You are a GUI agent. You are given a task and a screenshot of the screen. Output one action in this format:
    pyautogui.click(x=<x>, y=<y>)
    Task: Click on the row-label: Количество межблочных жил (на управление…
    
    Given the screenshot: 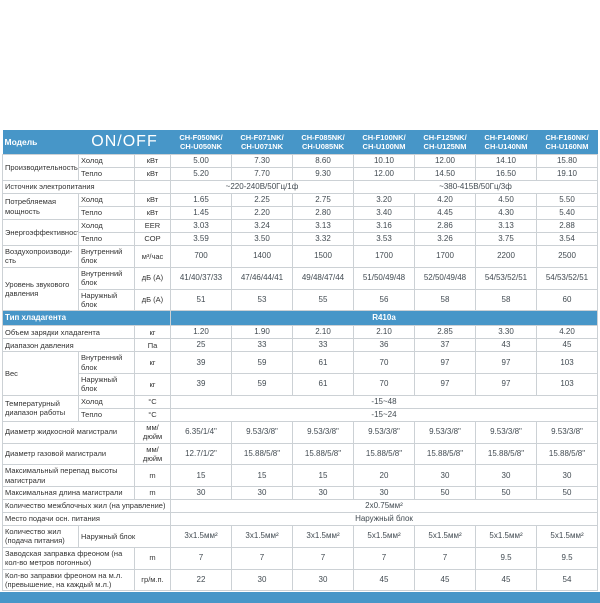 What is the action you would take?
    pyautogui.click(x=86, y=506)
    